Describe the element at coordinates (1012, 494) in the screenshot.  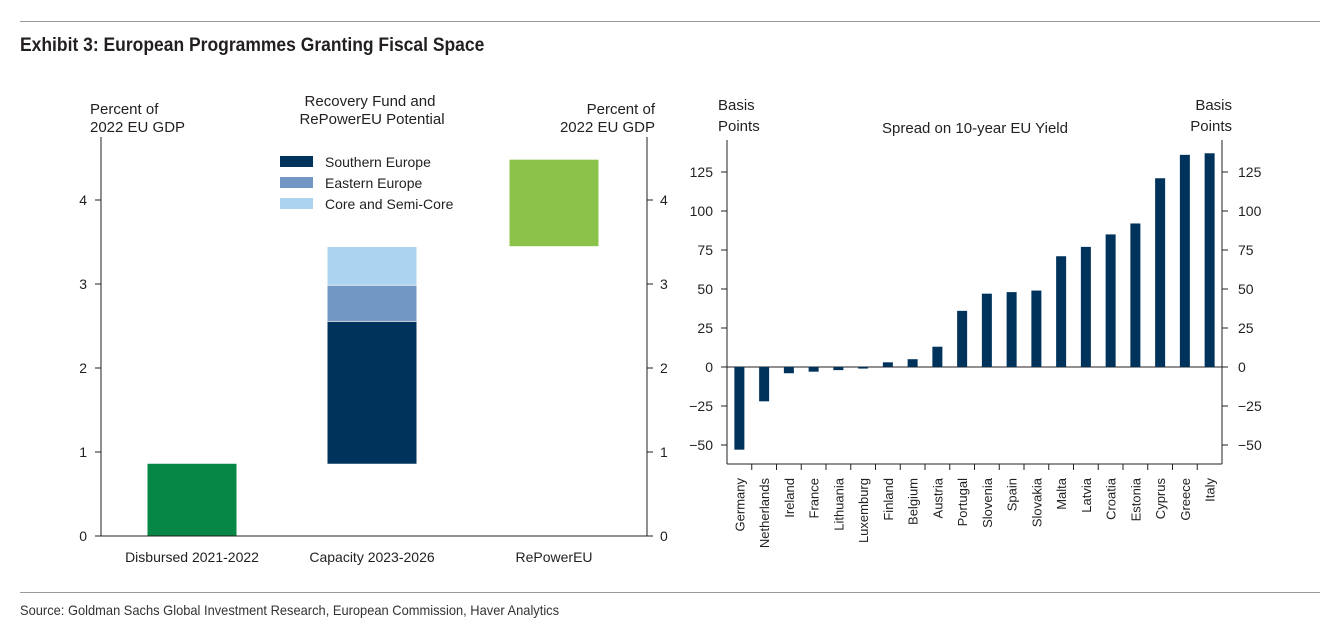
I see `country-label: Spain` at that location.